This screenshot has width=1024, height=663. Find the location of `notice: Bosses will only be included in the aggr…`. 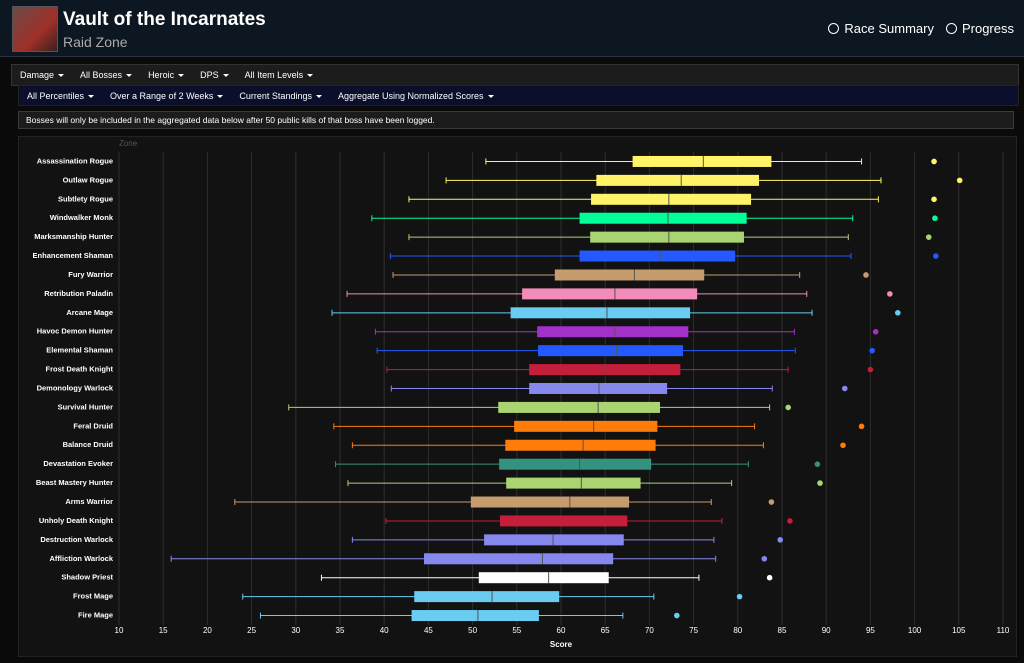

notice: Bosses will only be included in the aggr… is located at coordinates (516, 120).